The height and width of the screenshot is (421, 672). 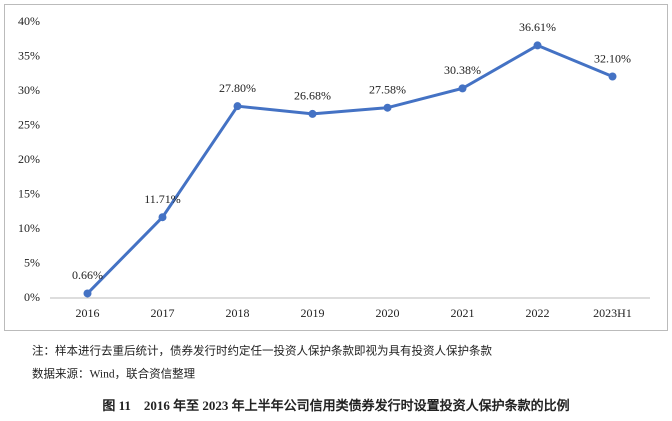 I want to click on y-tick-label: 35%, so click(x=29, y=55).